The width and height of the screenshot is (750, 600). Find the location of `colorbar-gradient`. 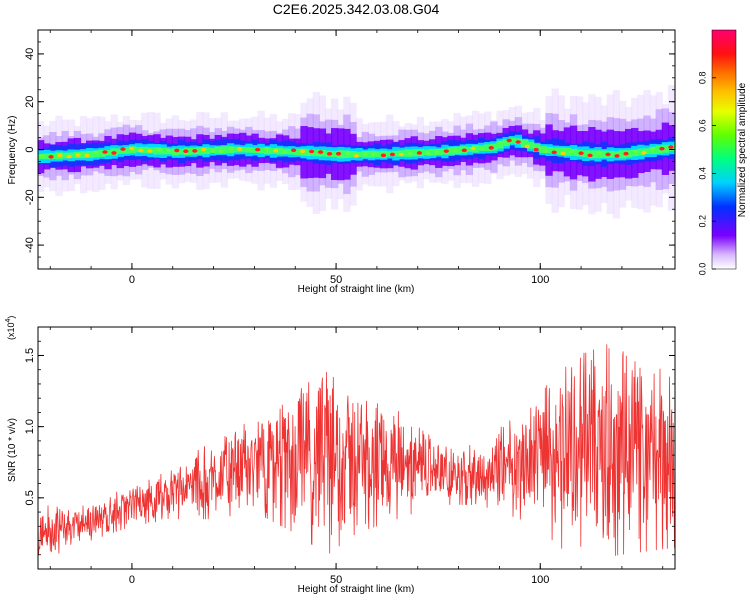

colorbar-gradient is located at coordinates (724, 149).